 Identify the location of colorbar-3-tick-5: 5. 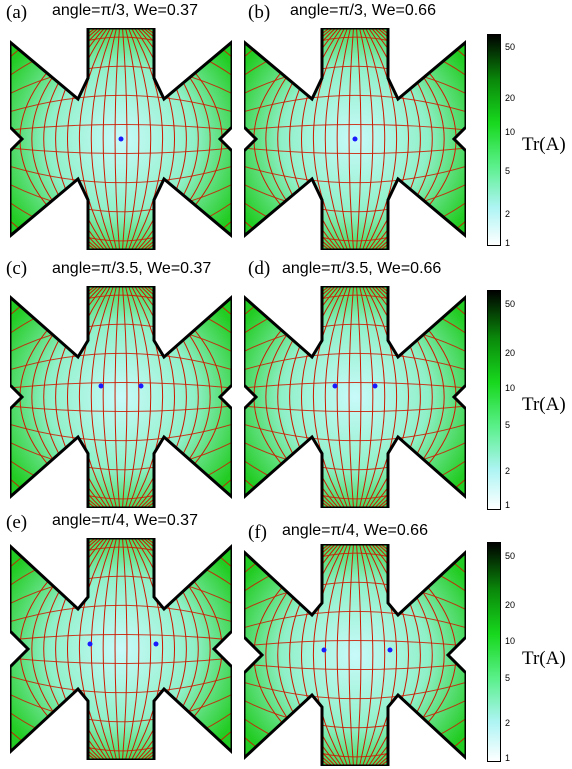
(508, 678).